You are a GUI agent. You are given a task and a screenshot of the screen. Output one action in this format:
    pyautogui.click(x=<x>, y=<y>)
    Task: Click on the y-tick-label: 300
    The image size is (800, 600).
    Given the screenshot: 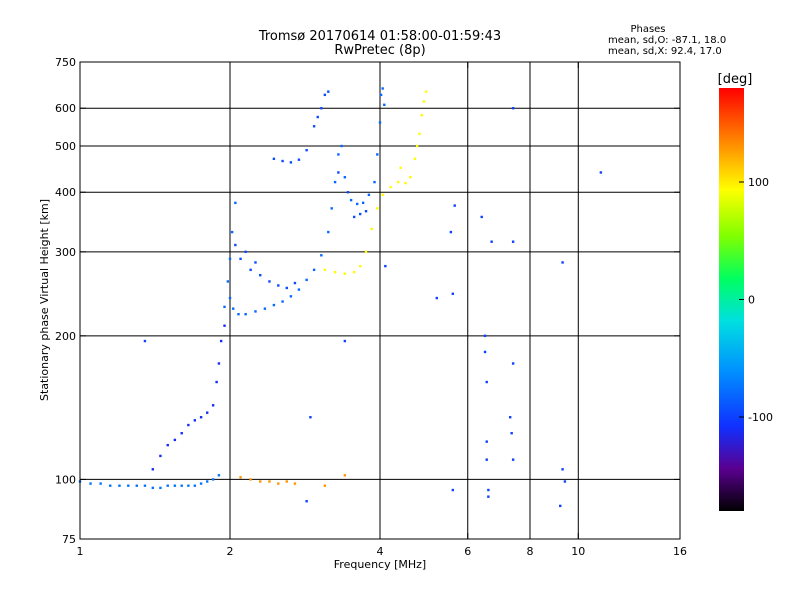 What is the action you would take?
    pyautogui.click(x=65, y=252)
    